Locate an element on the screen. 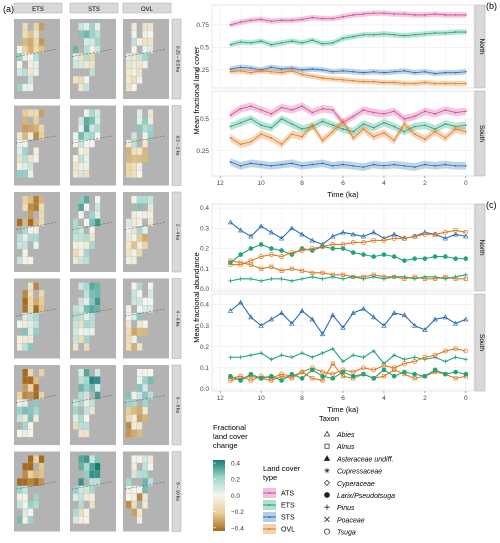  taxon-legend-label: Cyperaceae is located at coordinates (356, 484).